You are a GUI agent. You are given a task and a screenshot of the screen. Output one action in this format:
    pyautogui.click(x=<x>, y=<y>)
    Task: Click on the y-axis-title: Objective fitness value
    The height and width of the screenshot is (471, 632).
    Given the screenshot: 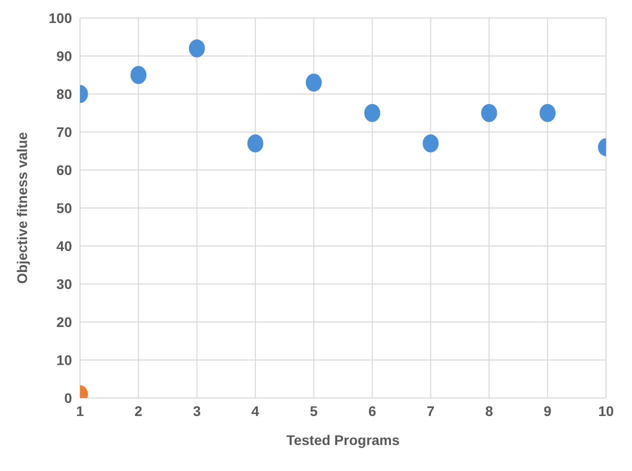 What is the action you would take?
    pyautogui.click(x=22, y=208)
    